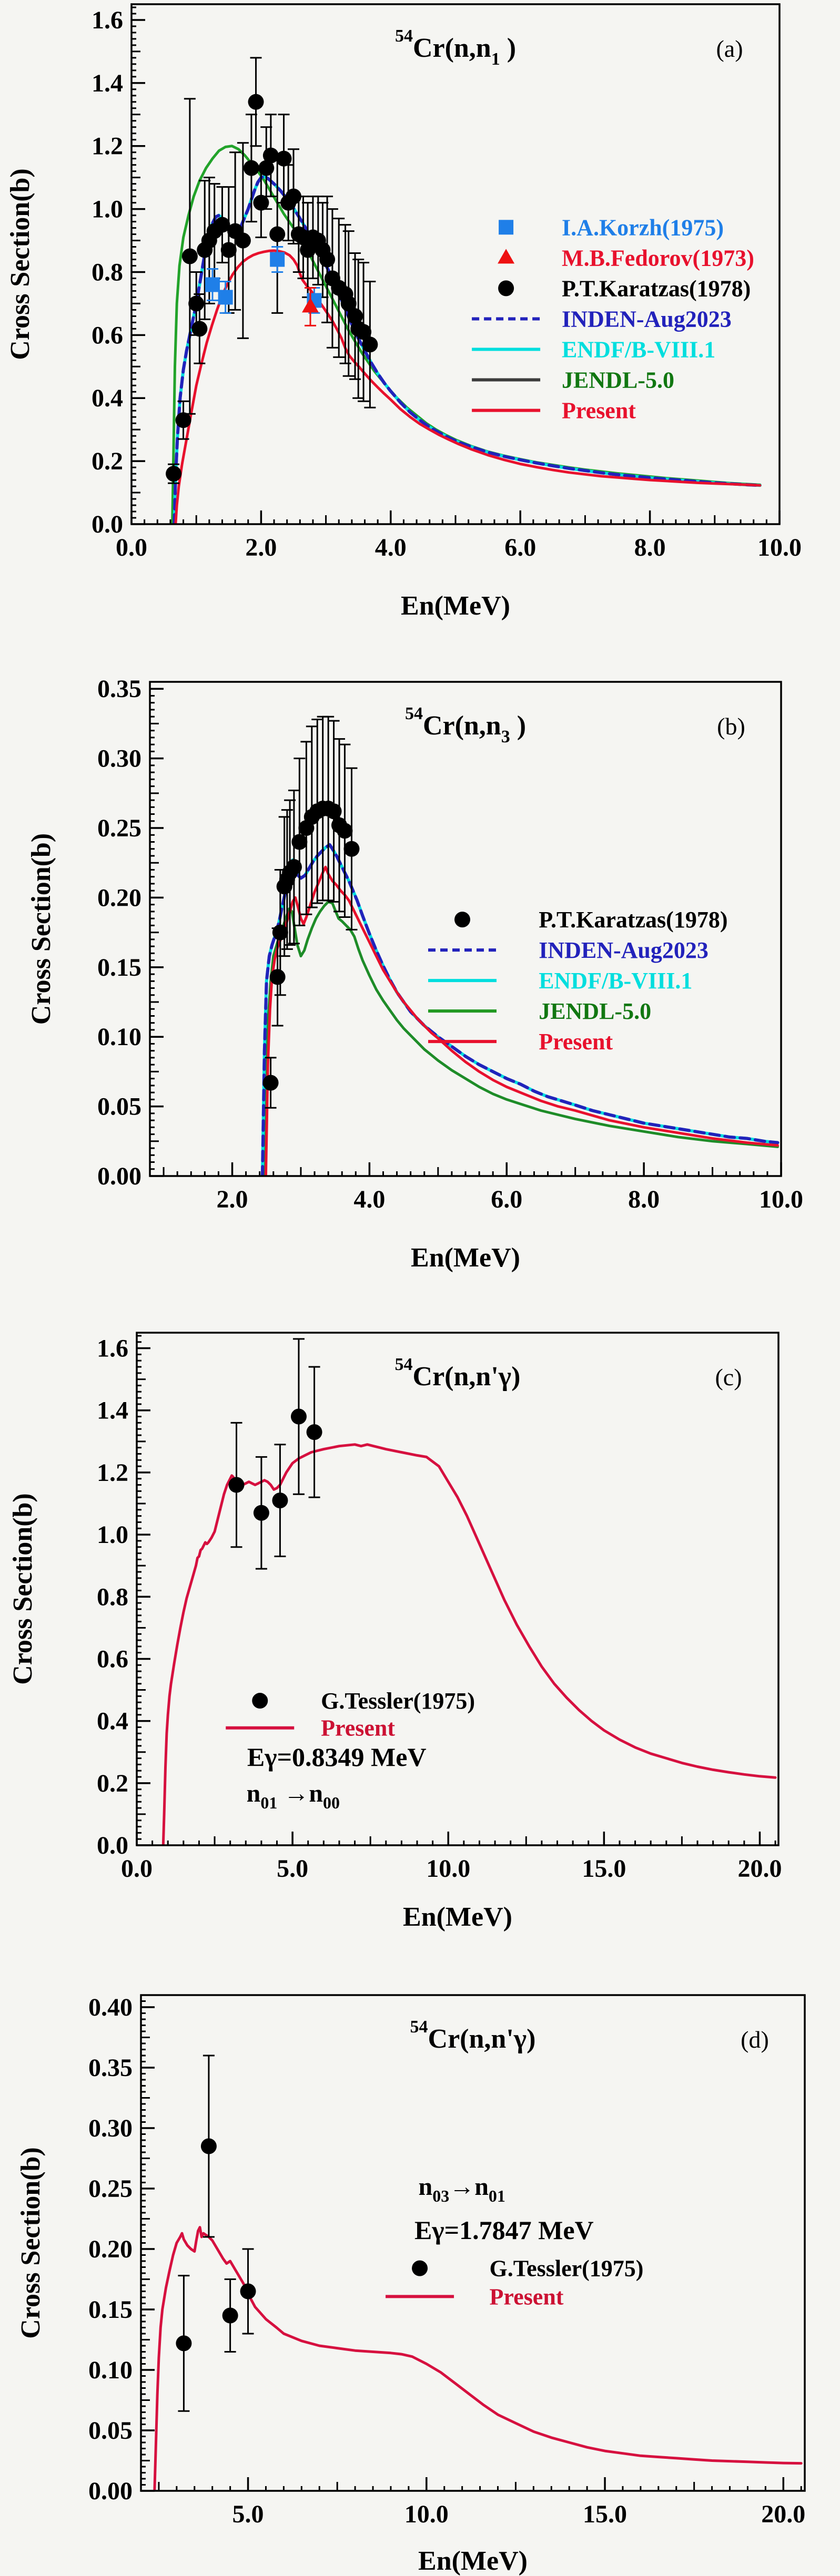 This screenshot has width=840, height=2576. I want to click on panel-label: (c), so click(728, 1377).